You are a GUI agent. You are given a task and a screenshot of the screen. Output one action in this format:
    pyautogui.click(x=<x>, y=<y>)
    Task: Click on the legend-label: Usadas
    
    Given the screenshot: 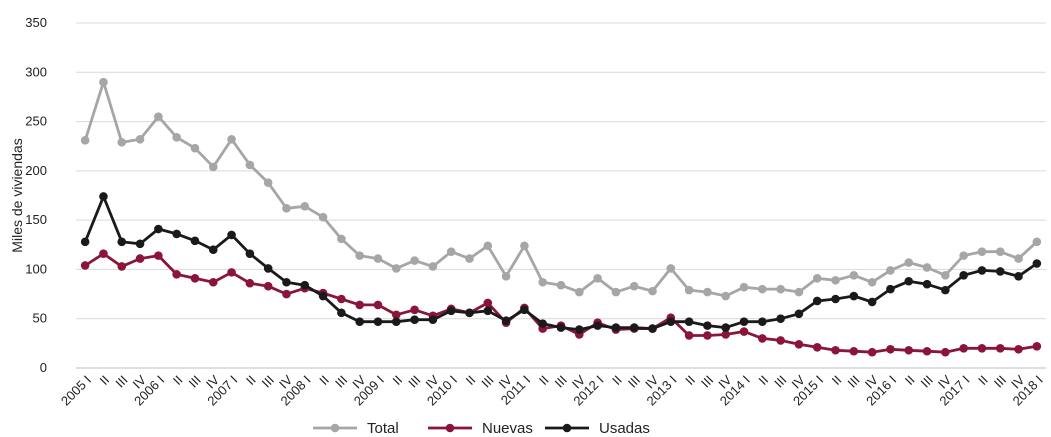 What is the action you would take?
    pyautogui.click(x=624, y=428)
    